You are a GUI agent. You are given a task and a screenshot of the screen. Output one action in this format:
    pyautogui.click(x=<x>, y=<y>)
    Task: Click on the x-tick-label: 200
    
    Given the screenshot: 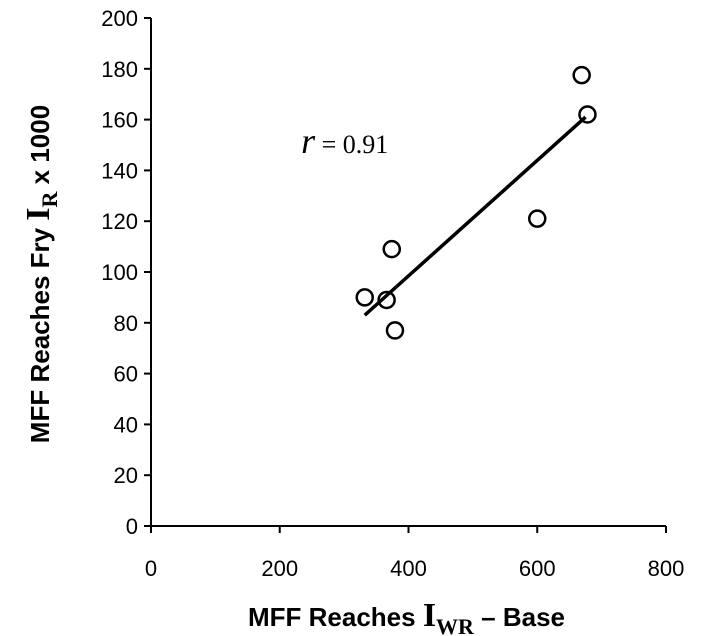 What is the action you would take?
    pyautogui.click(x=279, y=568)
    